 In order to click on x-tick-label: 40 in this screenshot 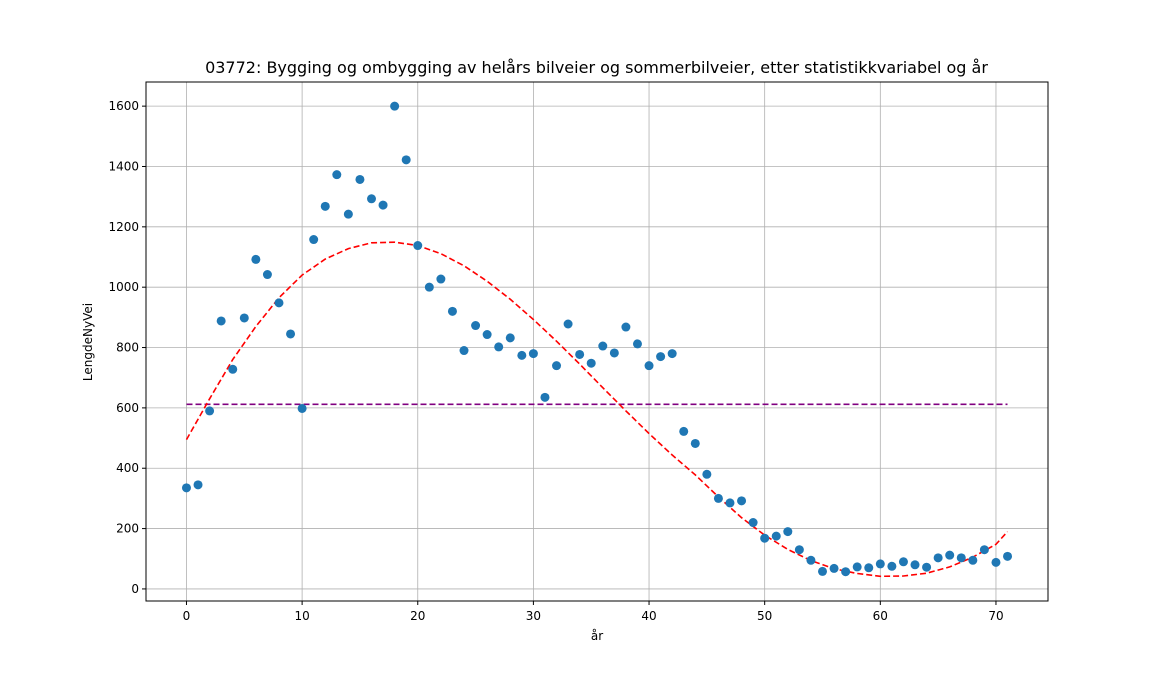, I will do `click(648, 616)`.